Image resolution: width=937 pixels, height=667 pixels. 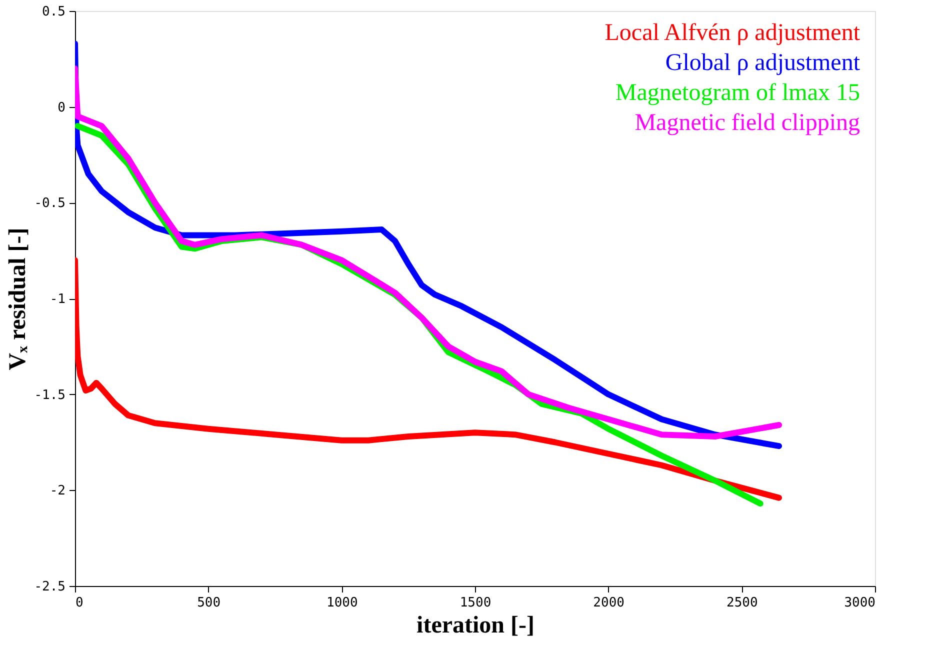 I want to click on y-axis-title: Vₓ residual [-], so click(x=18, y=299).